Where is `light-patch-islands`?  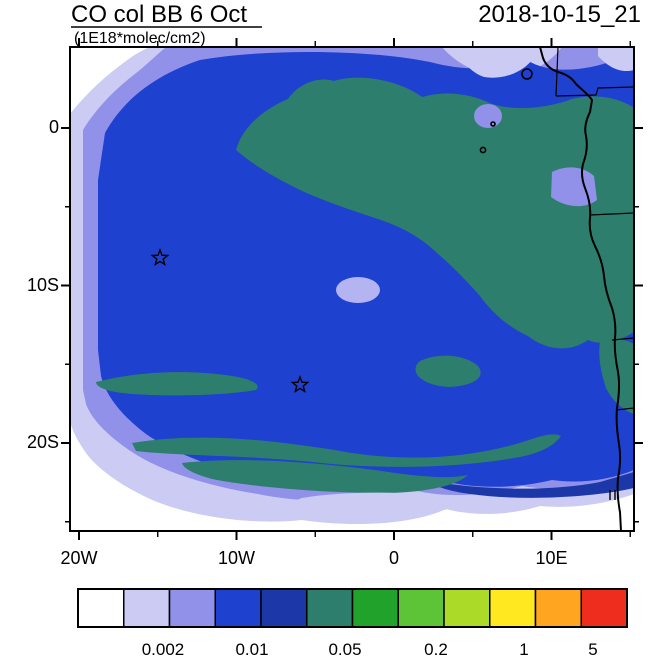 light-patch-islands is located at coordinates (488, 116).